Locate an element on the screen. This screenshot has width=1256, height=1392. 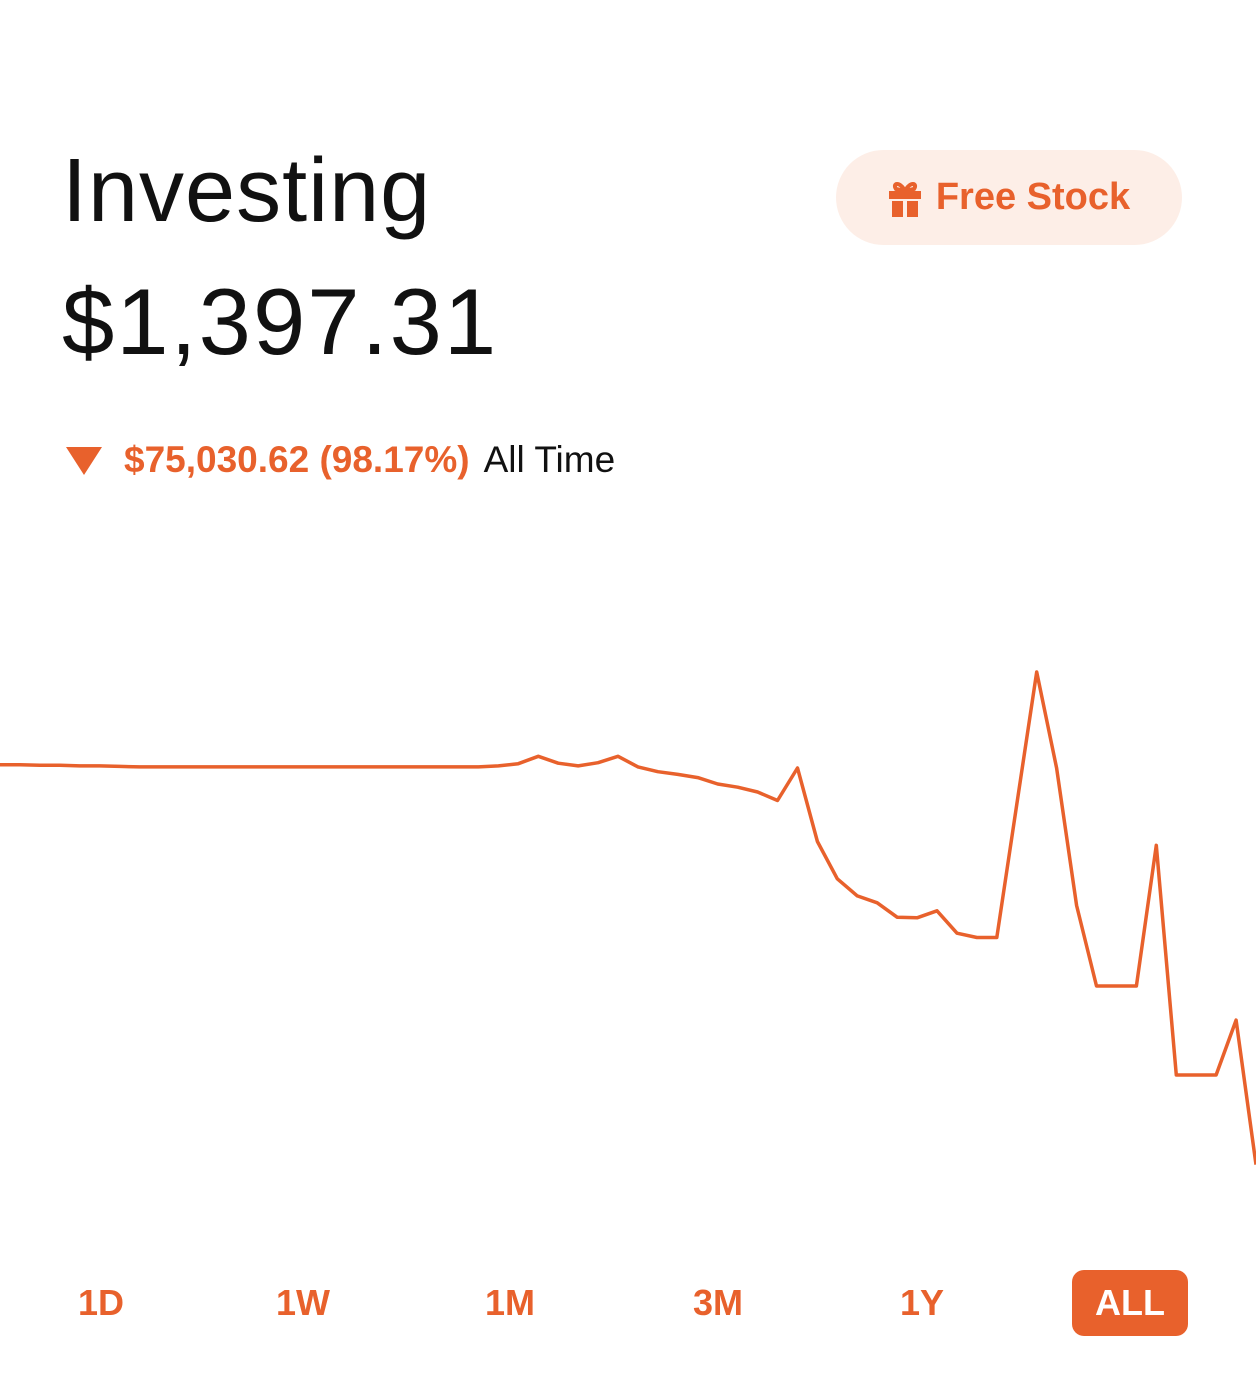
free-stock-button: Free Stock is located at coordinates (1009, 197).